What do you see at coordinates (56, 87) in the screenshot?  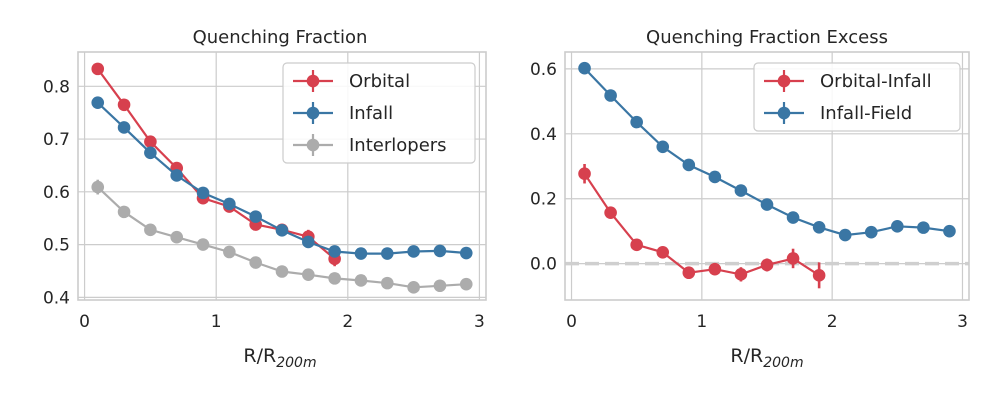 I see `y-tick-label: 0.8` at bounding box center [56, 87].